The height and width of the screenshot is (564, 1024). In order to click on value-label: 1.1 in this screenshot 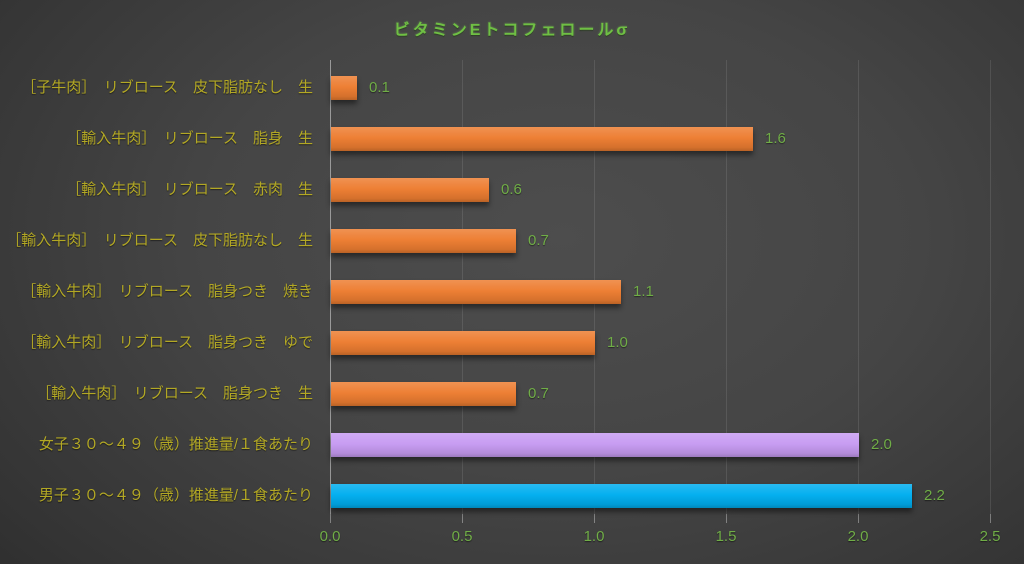, I will do `click(643, 291)`.